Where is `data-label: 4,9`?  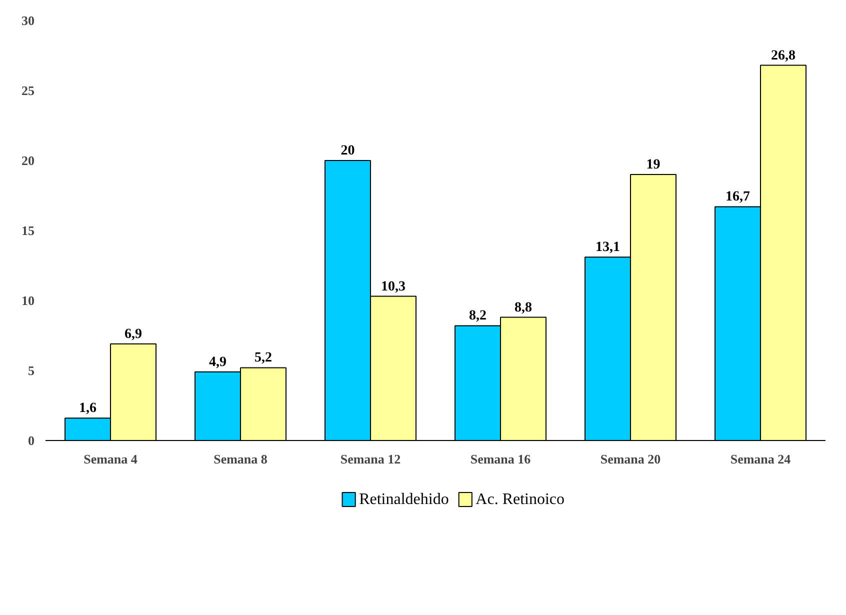 data-label: 4,9 is located at coordinates (217, 362).